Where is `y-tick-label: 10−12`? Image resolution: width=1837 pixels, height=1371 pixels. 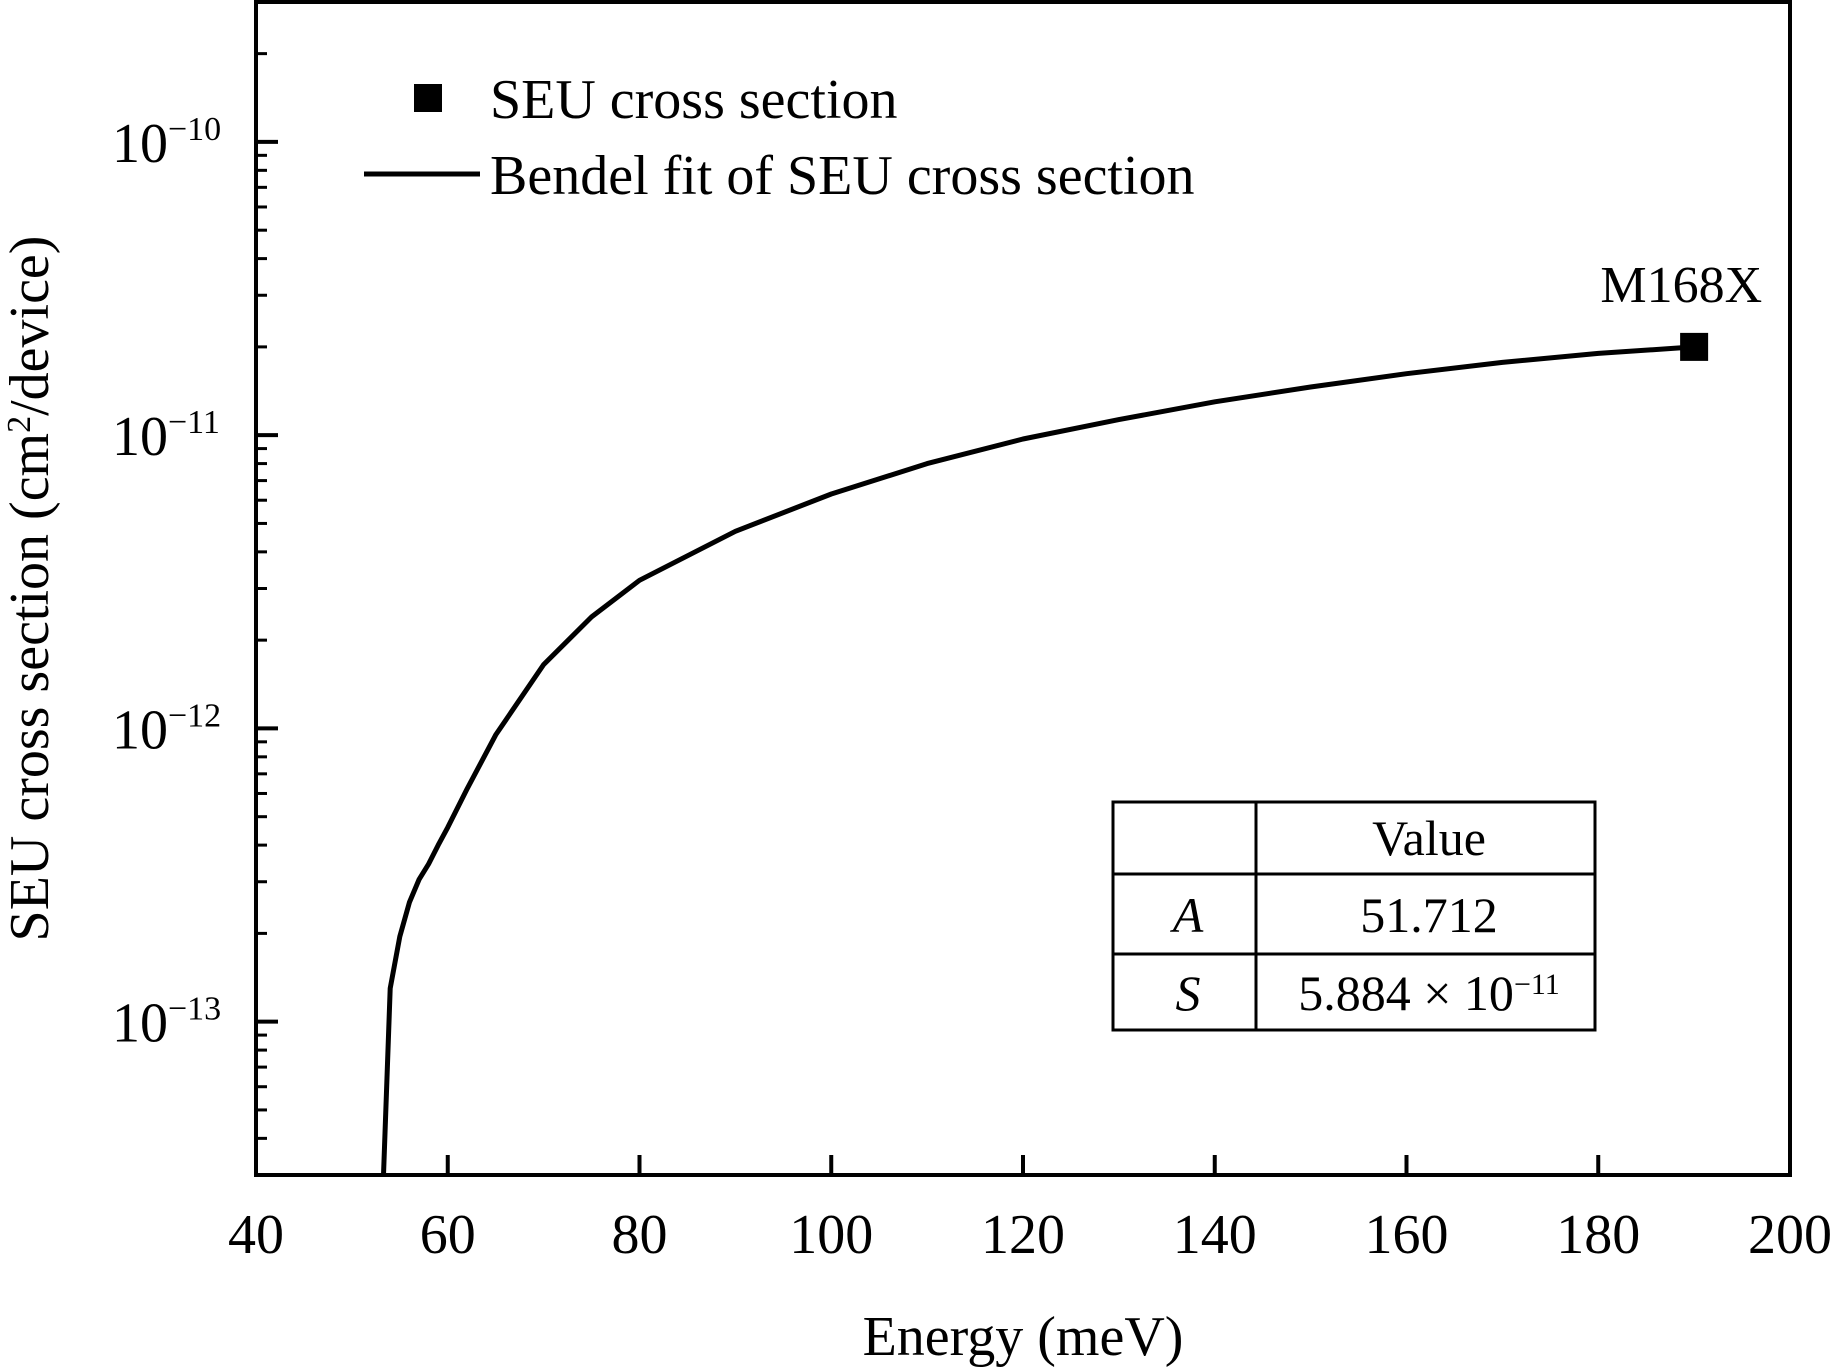
y-tick-label: 10−12 is located at coordinates (166, 729).